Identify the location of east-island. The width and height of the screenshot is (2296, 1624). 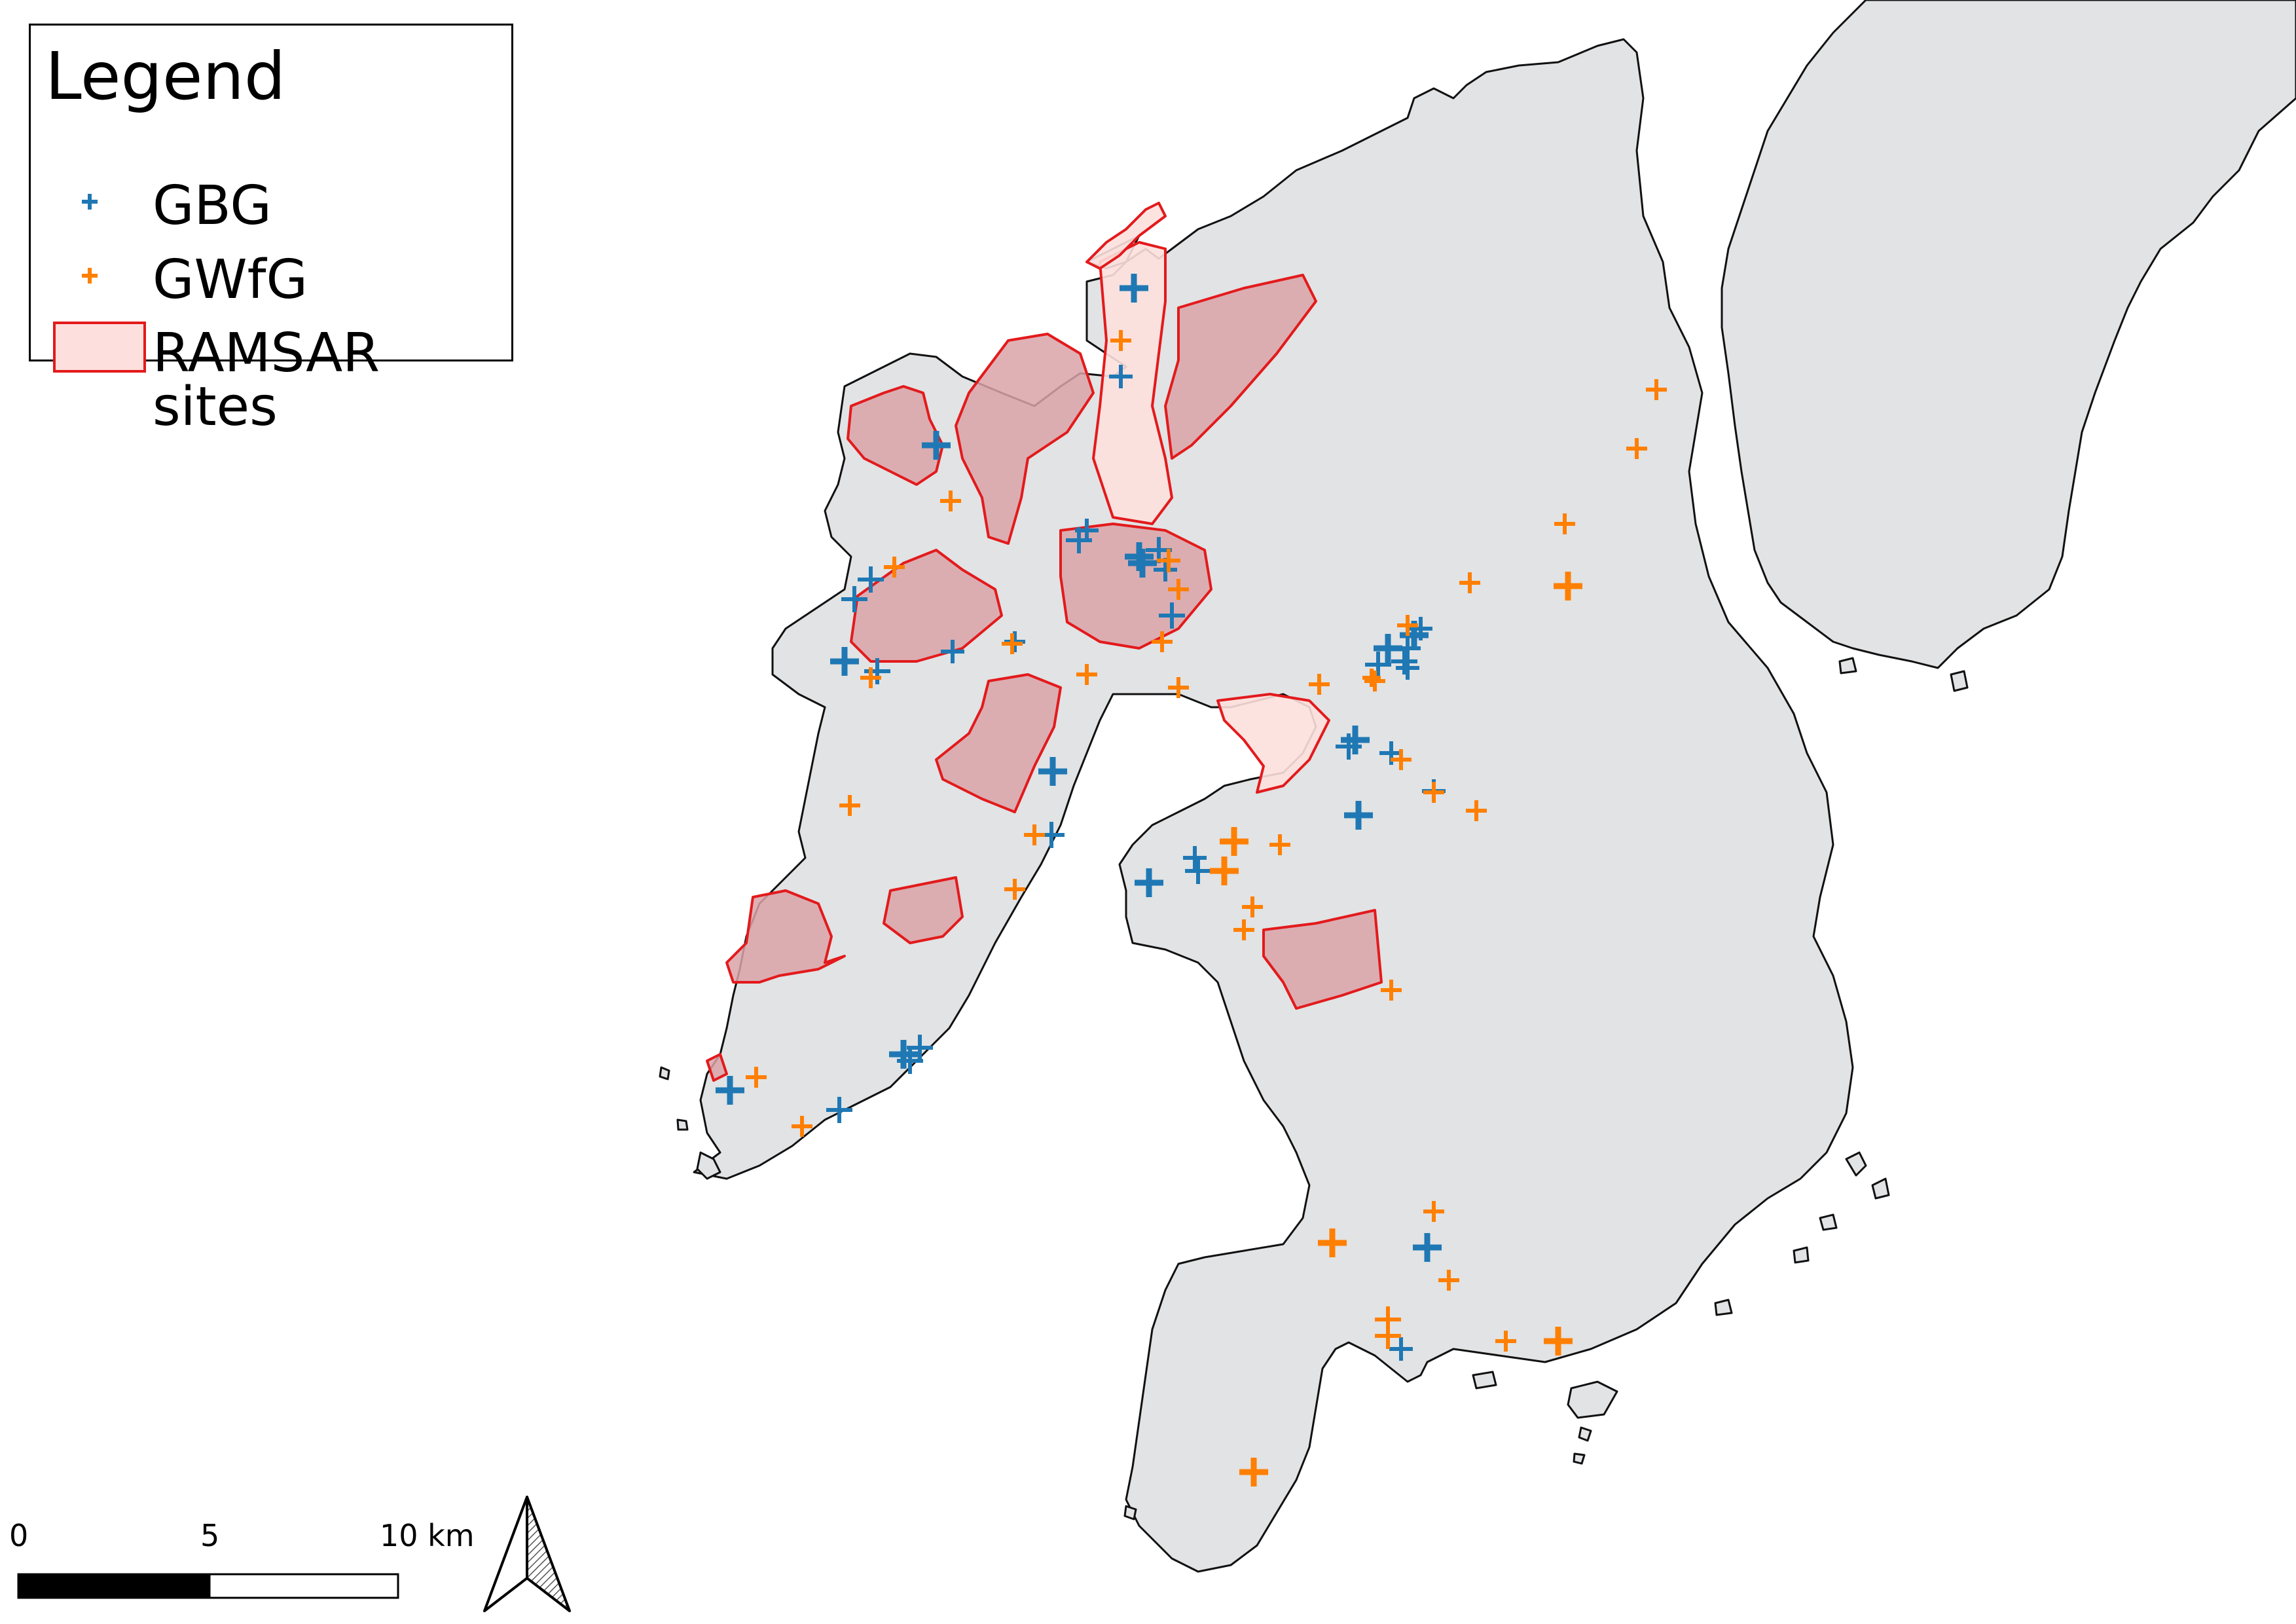
(2008, 334).